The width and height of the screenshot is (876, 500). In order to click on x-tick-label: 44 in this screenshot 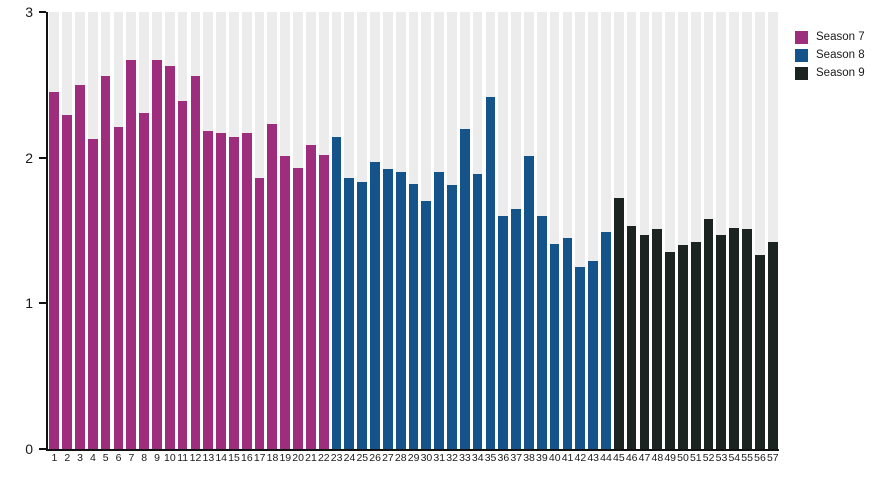, I will do `click(606, 458)`.